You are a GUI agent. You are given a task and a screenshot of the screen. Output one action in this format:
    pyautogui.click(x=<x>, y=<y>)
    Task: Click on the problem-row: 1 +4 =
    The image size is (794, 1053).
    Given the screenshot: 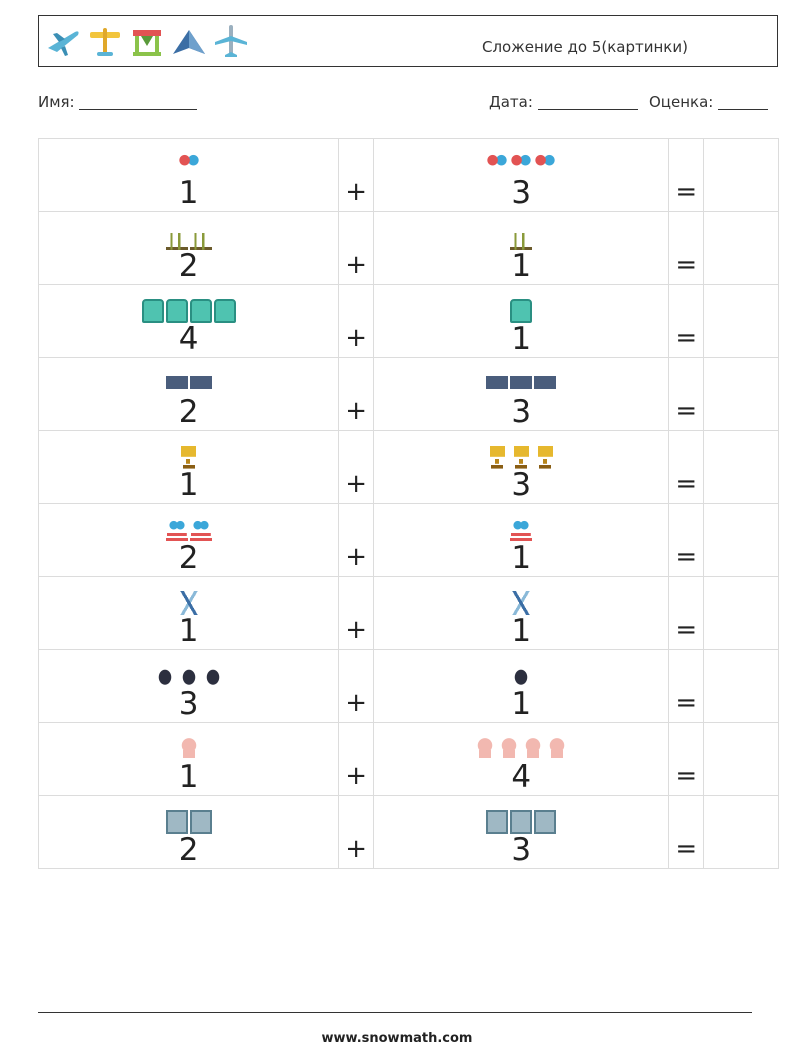 What is the action you would take?
    pyautogui.click(x=408, y=759)
    